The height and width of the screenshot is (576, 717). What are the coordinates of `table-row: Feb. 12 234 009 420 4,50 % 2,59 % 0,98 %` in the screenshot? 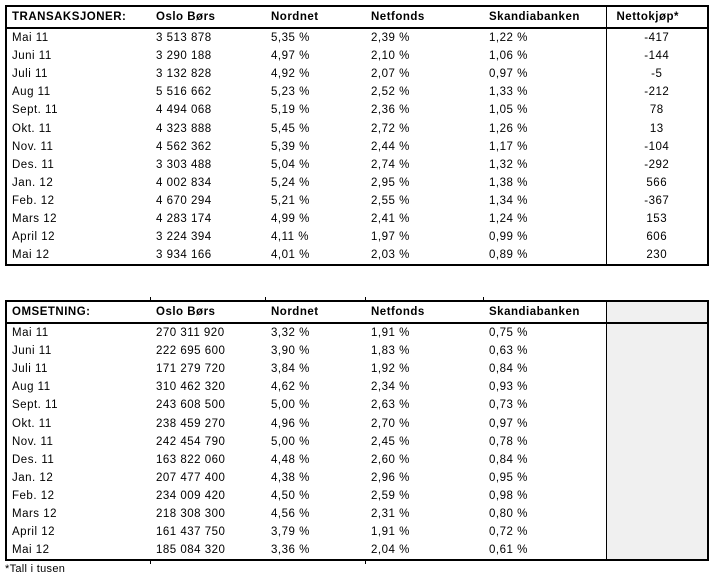 It's located at (357, 495).